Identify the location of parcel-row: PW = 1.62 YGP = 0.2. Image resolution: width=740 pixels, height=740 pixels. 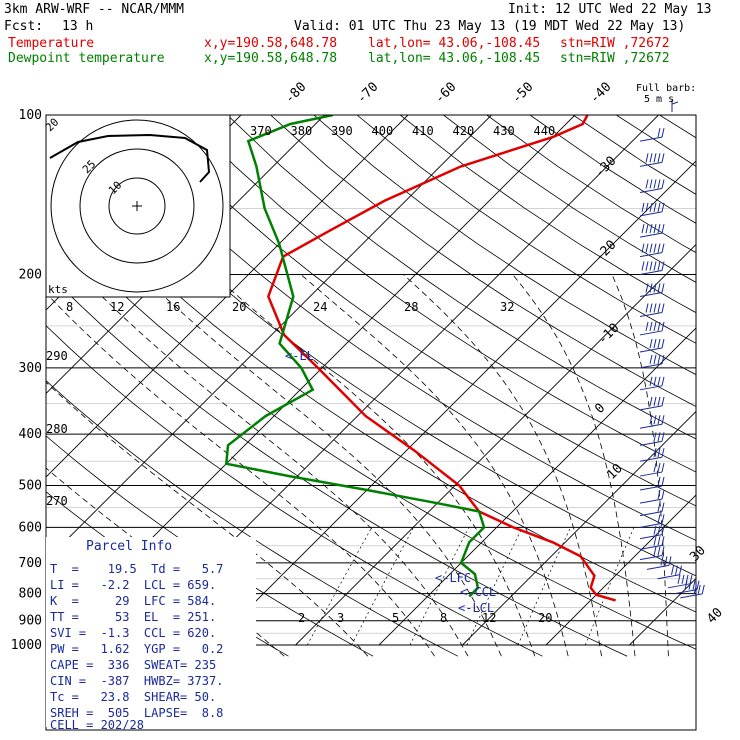
(137, 649).